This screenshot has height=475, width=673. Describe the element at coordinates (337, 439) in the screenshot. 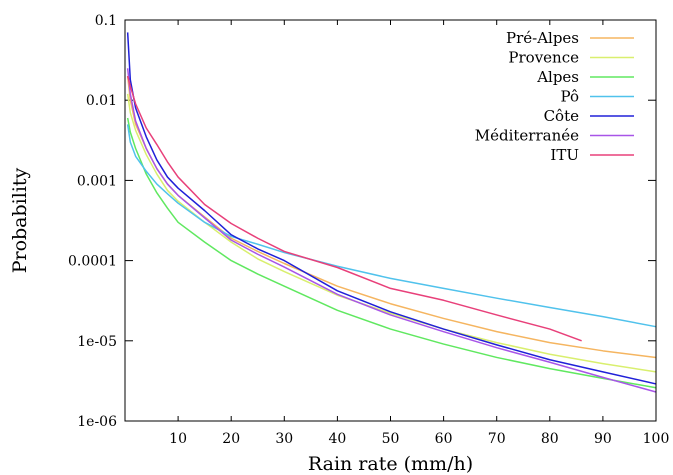

I see `x-tick-label: 40` at that location.